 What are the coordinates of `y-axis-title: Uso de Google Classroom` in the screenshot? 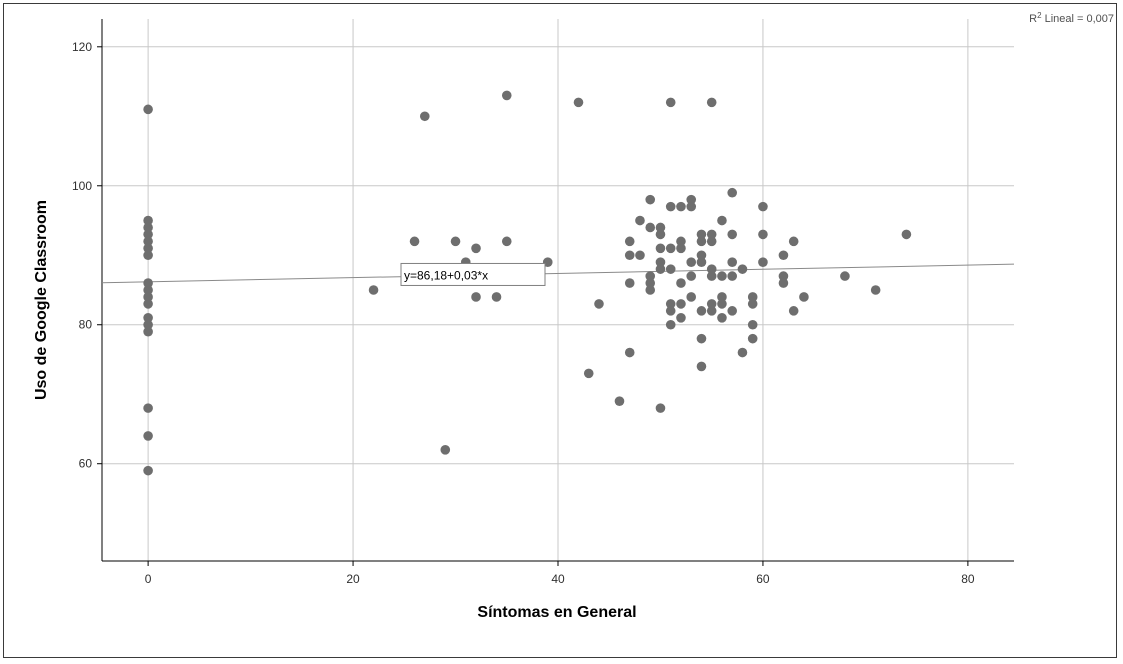 It's located at (41, 300).